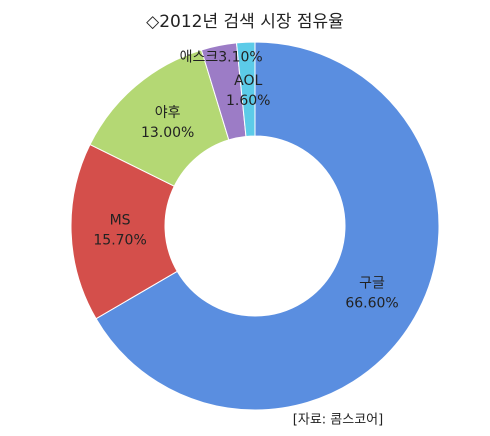 This screenshot has width=490, height=436. What do you see at coordinates (248, 81) in the screenshot?
I see `category-label: AOL` at bounding box center [248, 81].